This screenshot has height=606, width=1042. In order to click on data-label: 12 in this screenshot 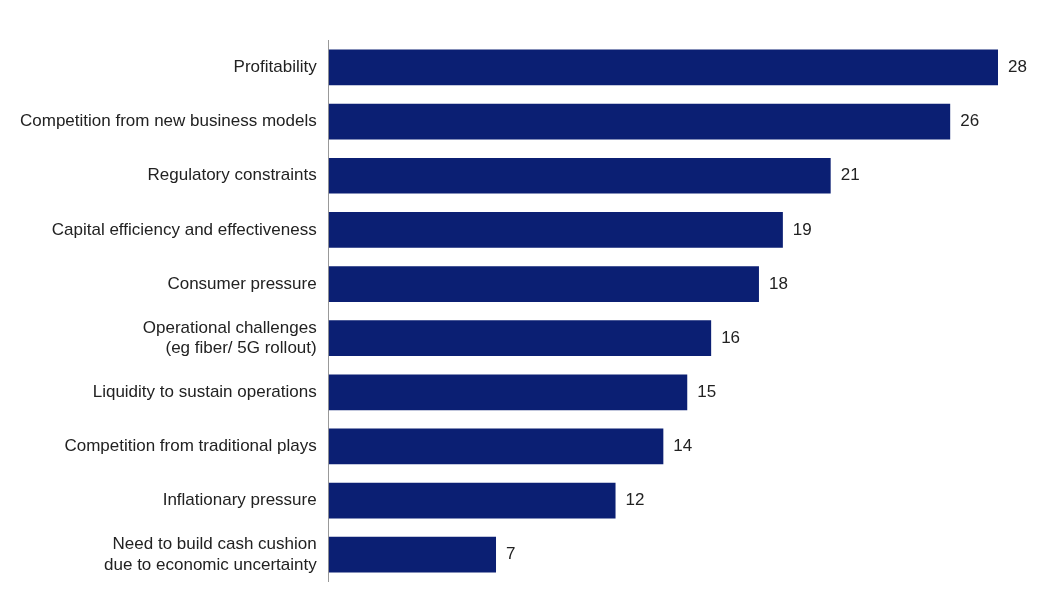, I will do `click(635, 500)`.